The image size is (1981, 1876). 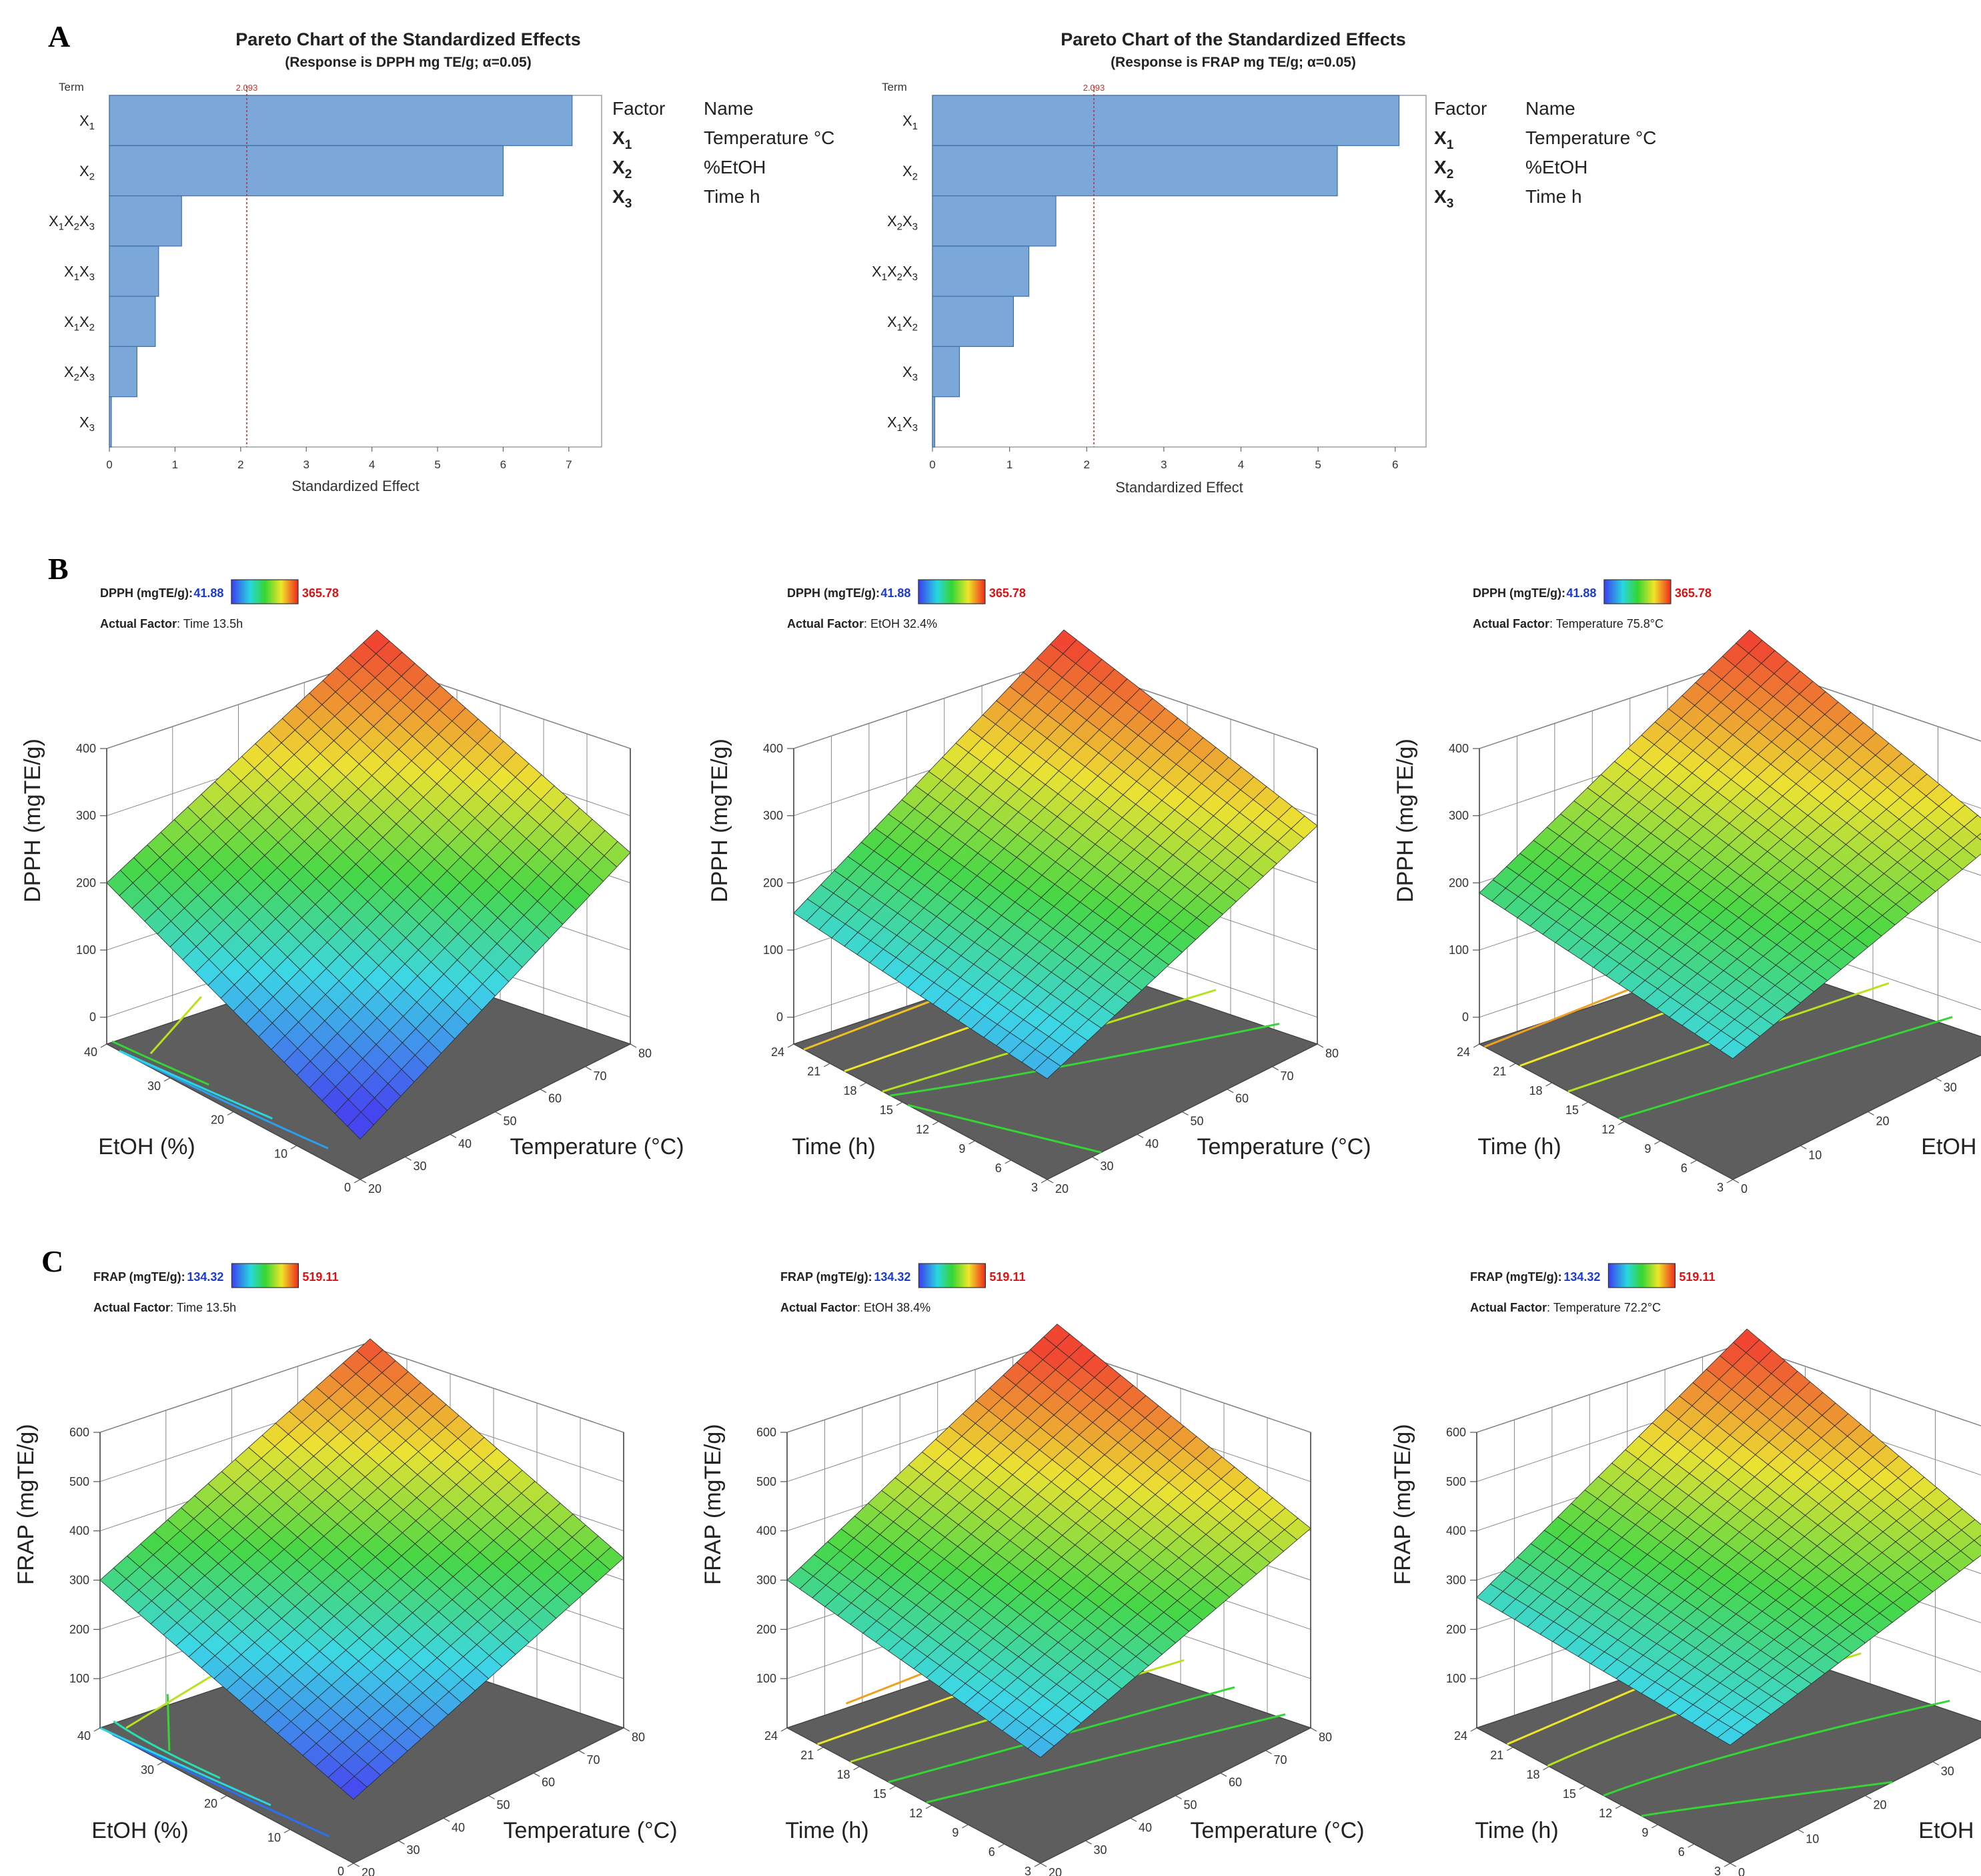 I want to click on left-axis-tick-label: 0, so click(x=341, y=1870).